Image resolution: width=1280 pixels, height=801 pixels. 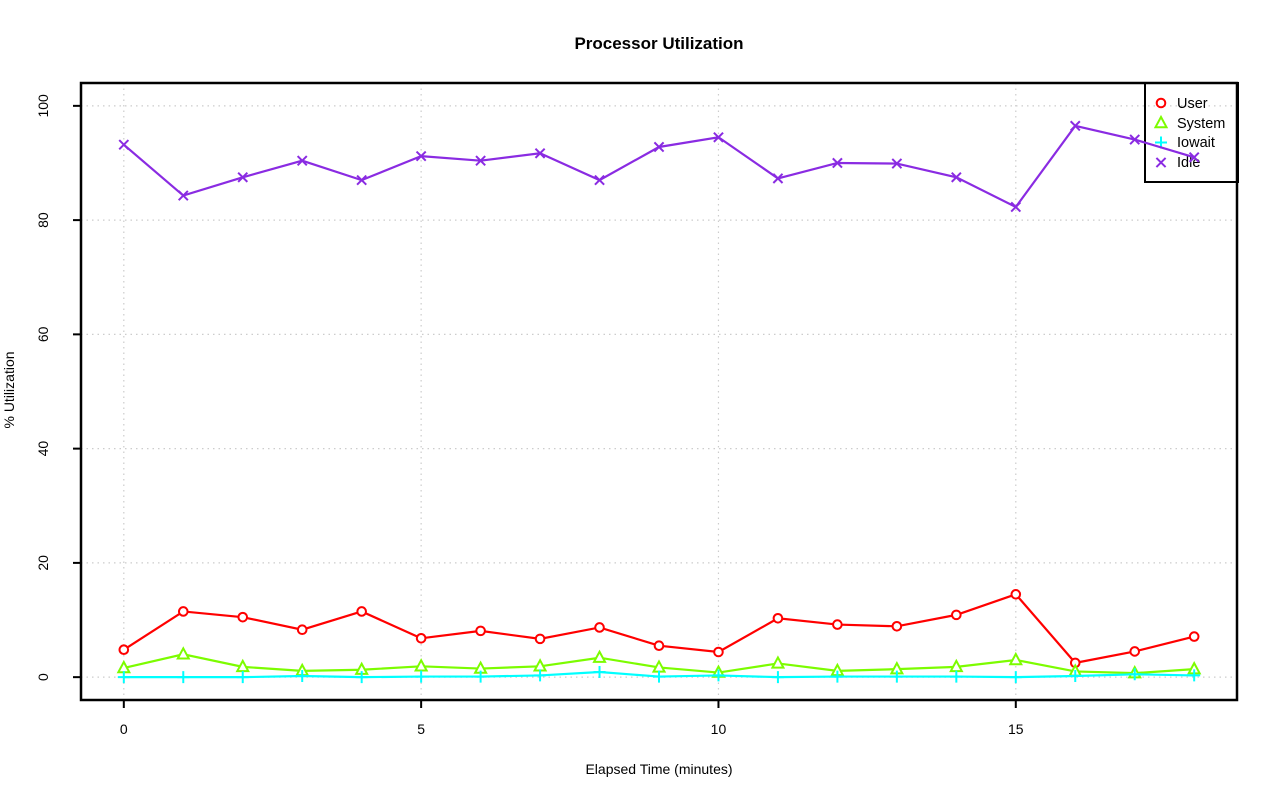 What do you see at coordinates (658, 43) in the screenshot?
I see `chart-title: Processor Utilization` at bounding box center [658, 43].